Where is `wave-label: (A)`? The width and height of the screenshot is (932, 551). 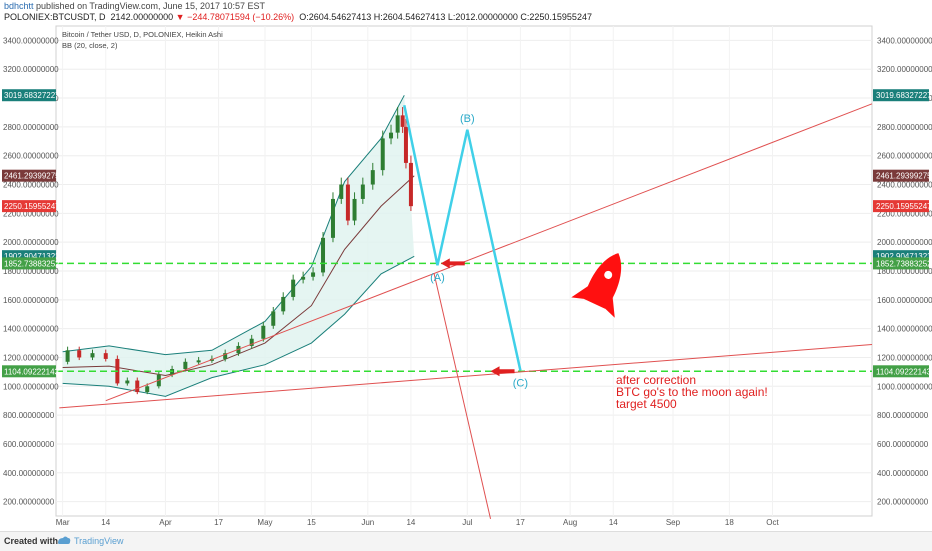 wave-label: (A) is located at coordinates (437, 278).